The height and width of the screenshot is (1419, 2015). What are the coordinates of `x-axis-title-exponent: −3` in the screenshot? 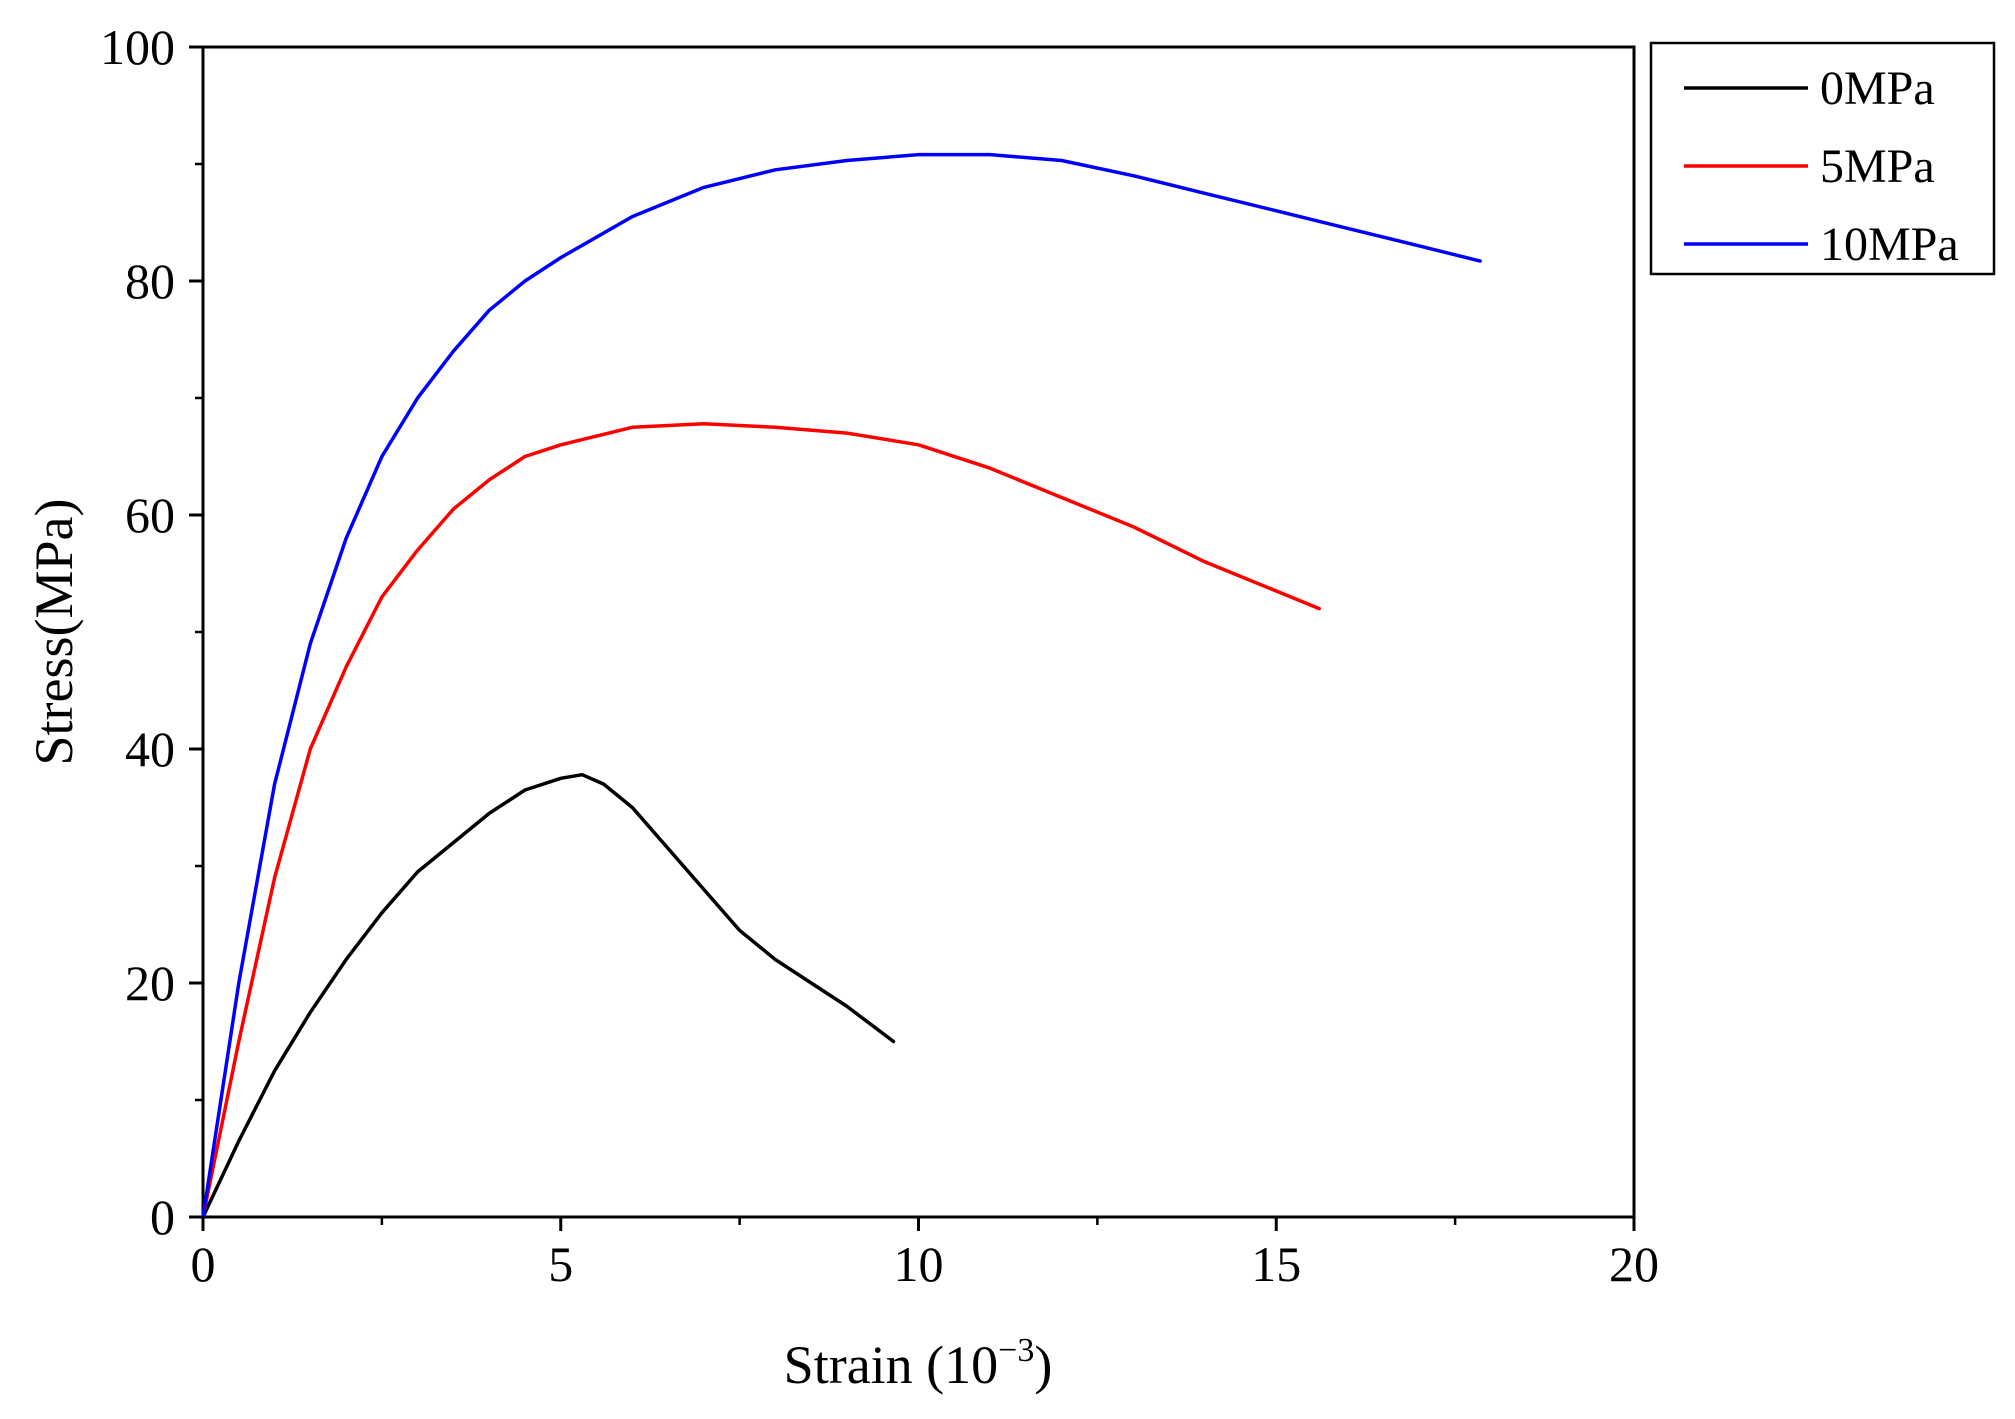 It's located at (1016, 1350).